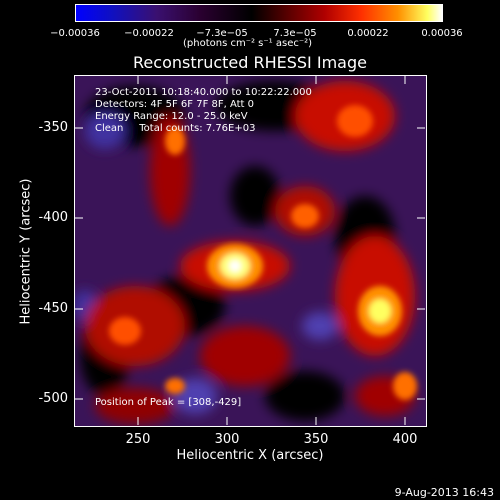 The image size is (500, 500). What do you see at coordinates (222, 33) in the screenshot?
I see `colorbar-tick: −7.3e−05` at bounding box center [222, 33].